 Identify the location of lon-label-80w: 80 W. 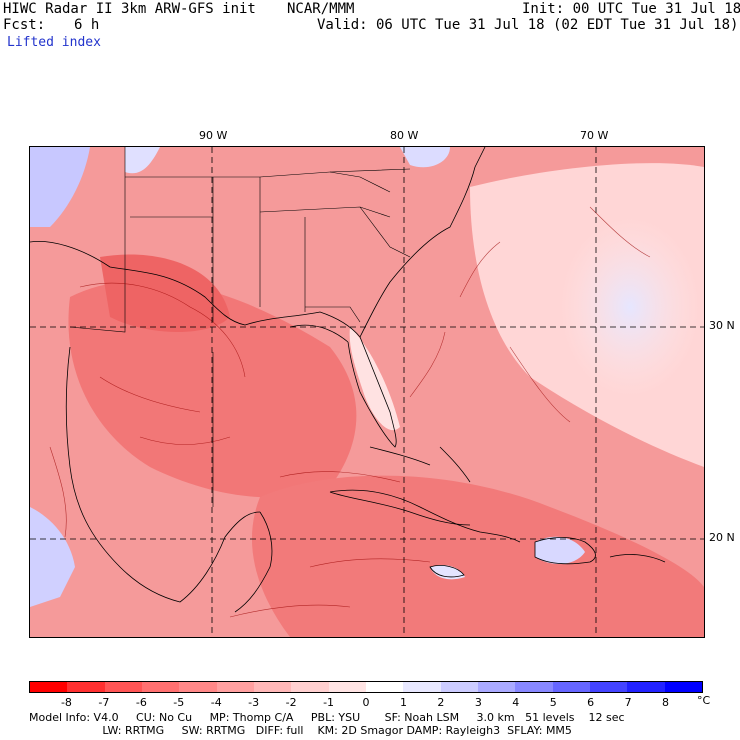
(404, 135).